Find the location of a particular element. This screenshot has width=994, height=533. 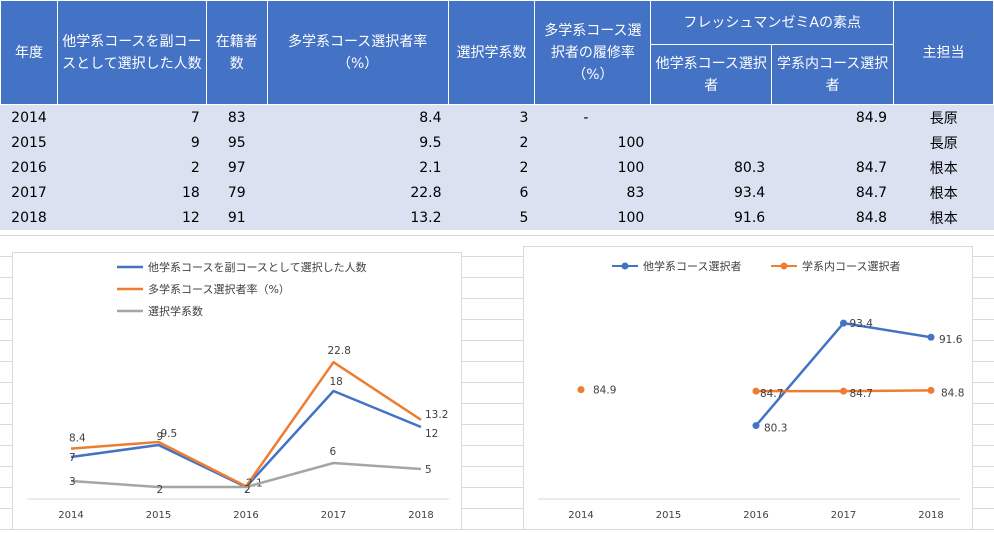

cell-enrolled: 95 is located at coordinates (236, 142).